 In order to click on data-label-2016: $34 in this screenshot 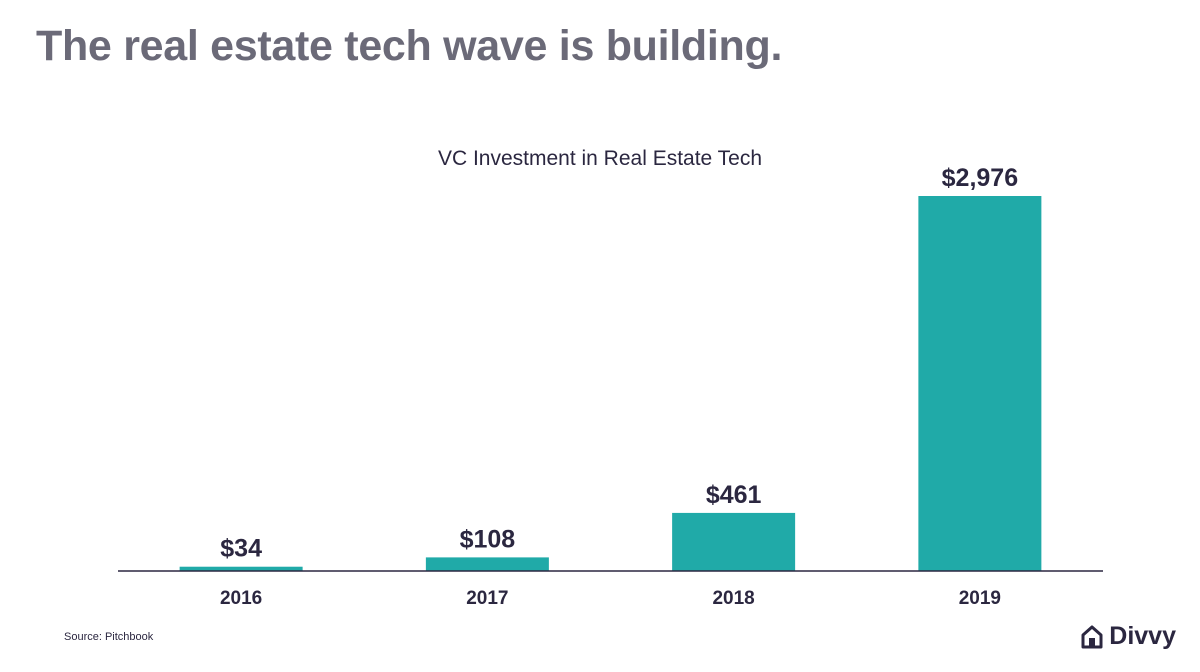, I will do `click(241, 549)`.